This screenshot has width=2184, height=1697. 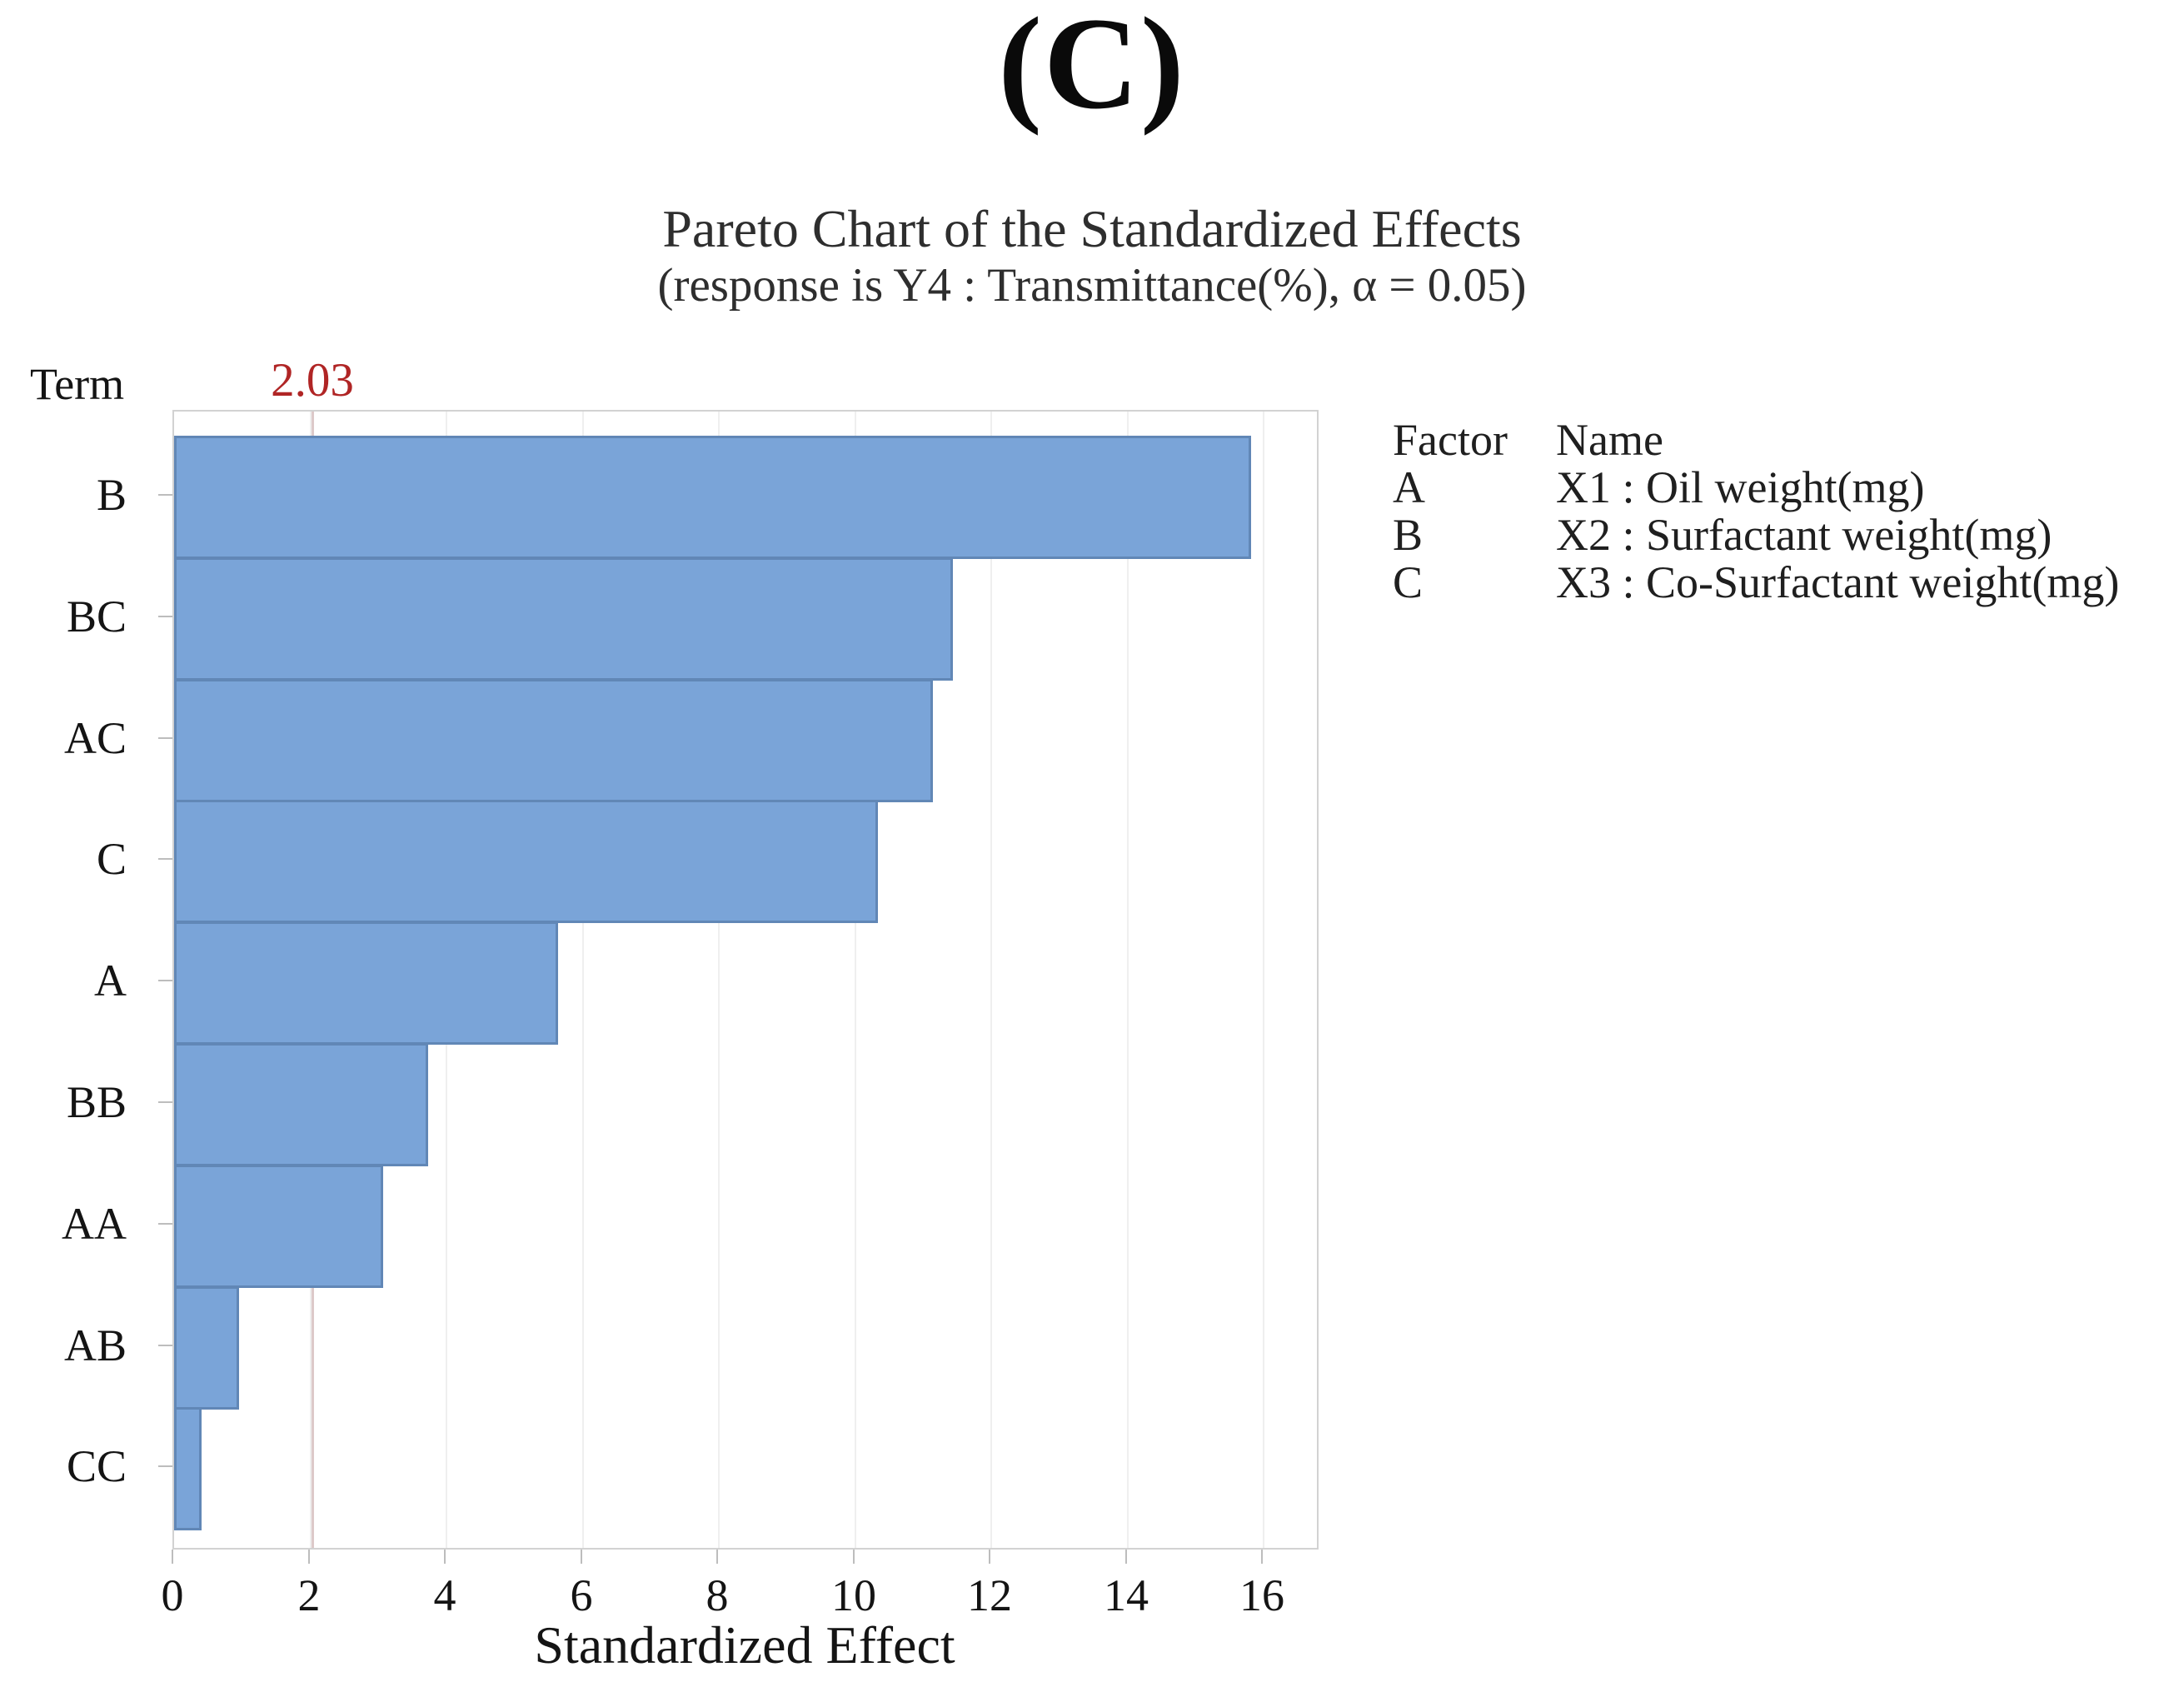 What do you see at coordinates (301, 1104) in the screenshot?
I see `bar-BB` at bounding box center [301, 1104].